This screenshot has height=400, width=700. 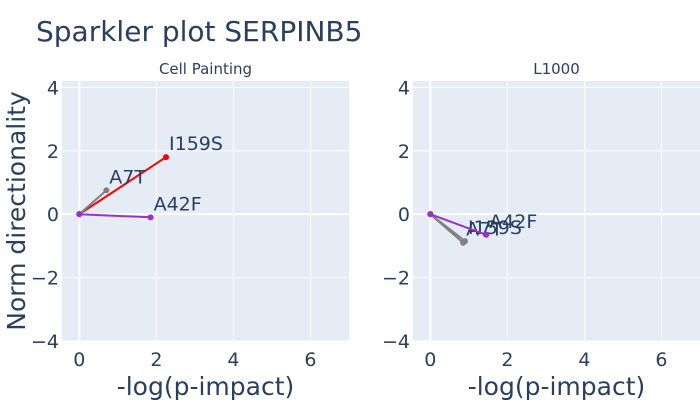 What do you see at coordinates (196, 144) in the screenshot?
I see `point-label: I159S` at bounding box center [196, 144].